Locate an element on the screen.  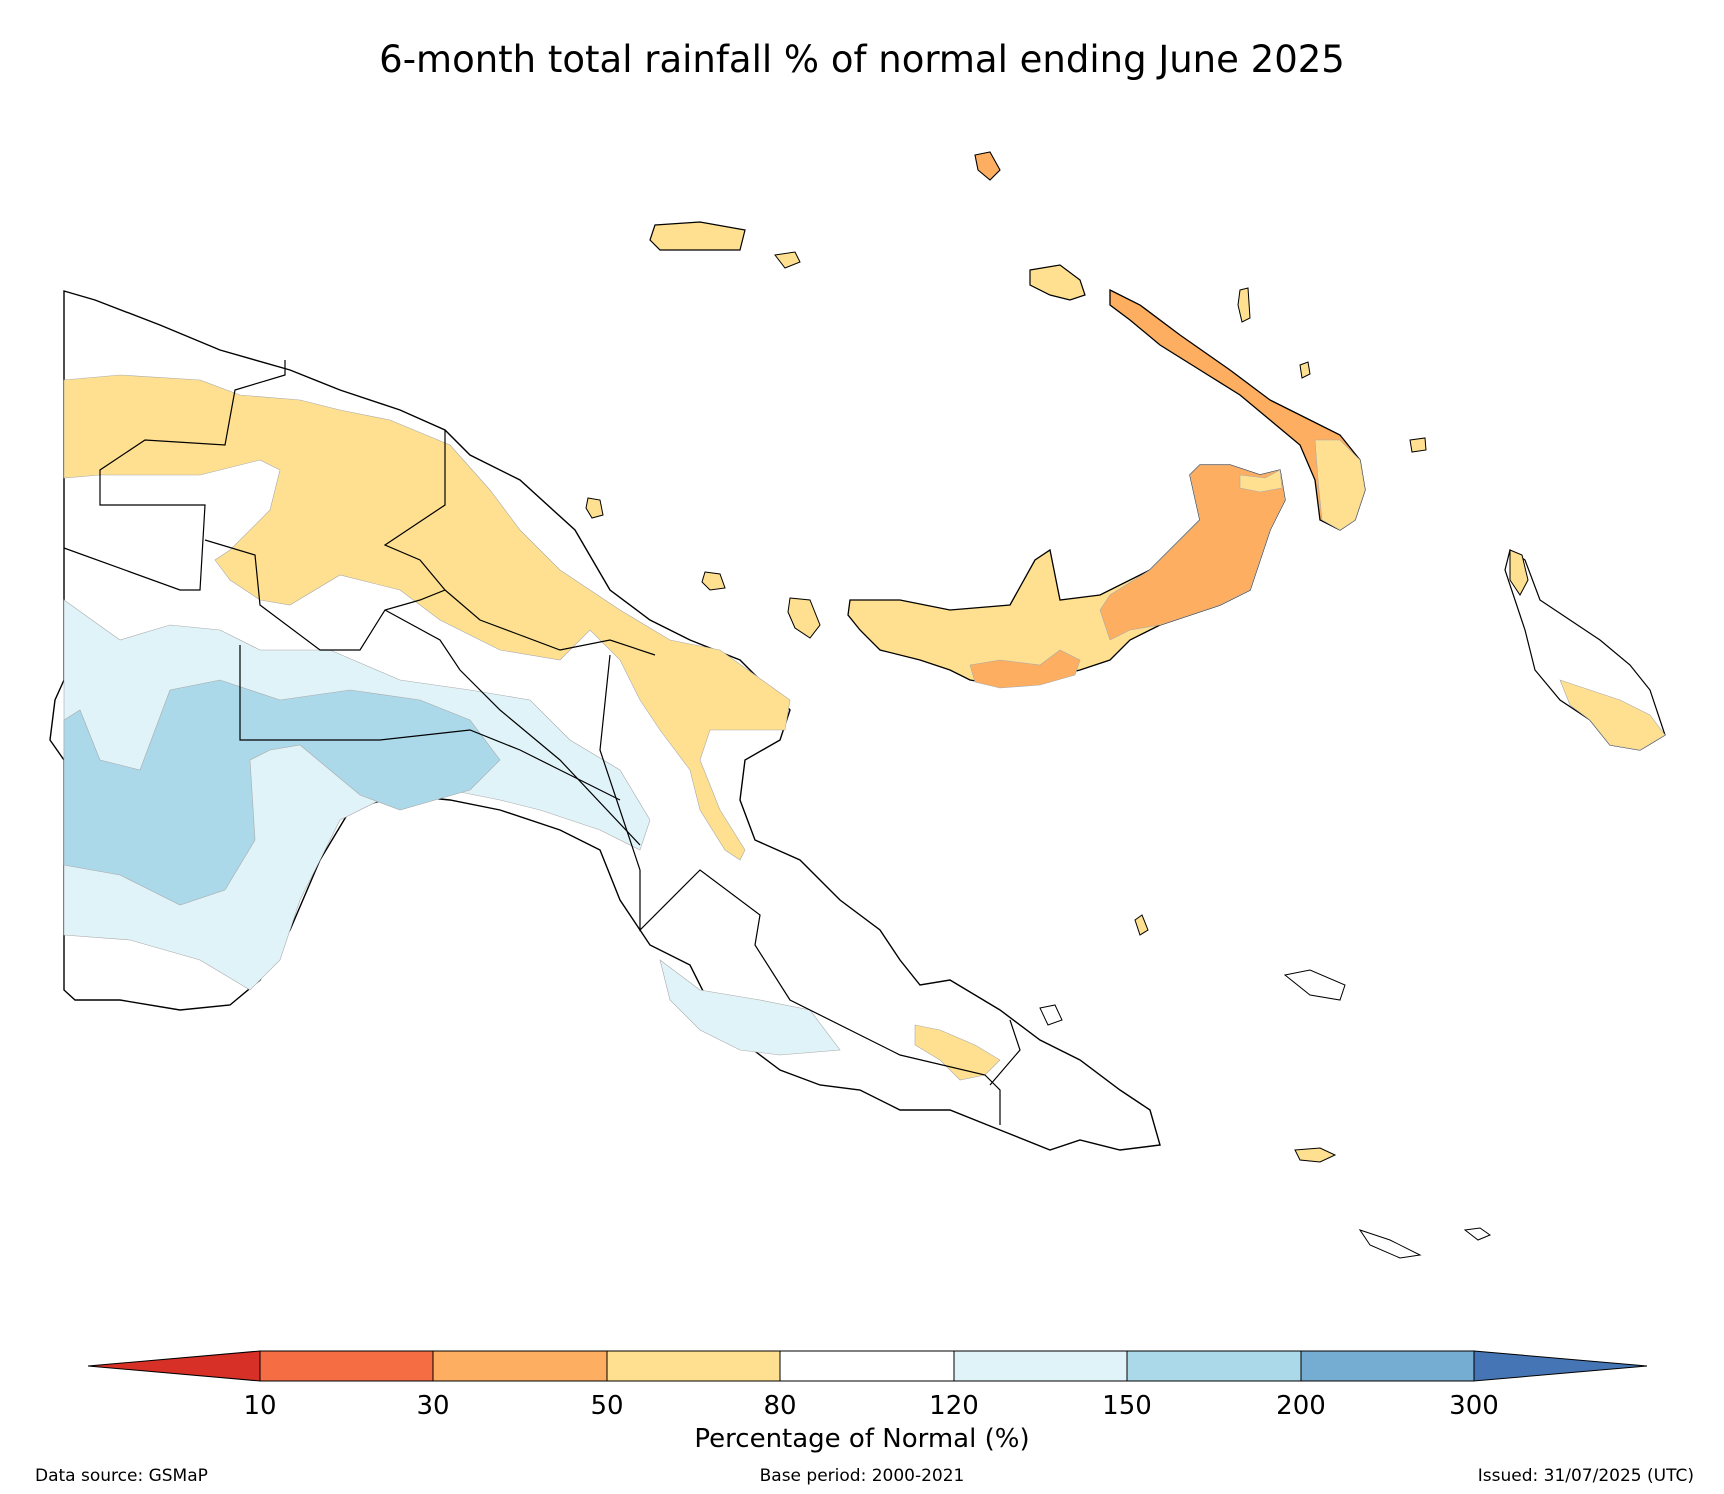
colorbar-extend-low is located at coordinates (174, 1366).